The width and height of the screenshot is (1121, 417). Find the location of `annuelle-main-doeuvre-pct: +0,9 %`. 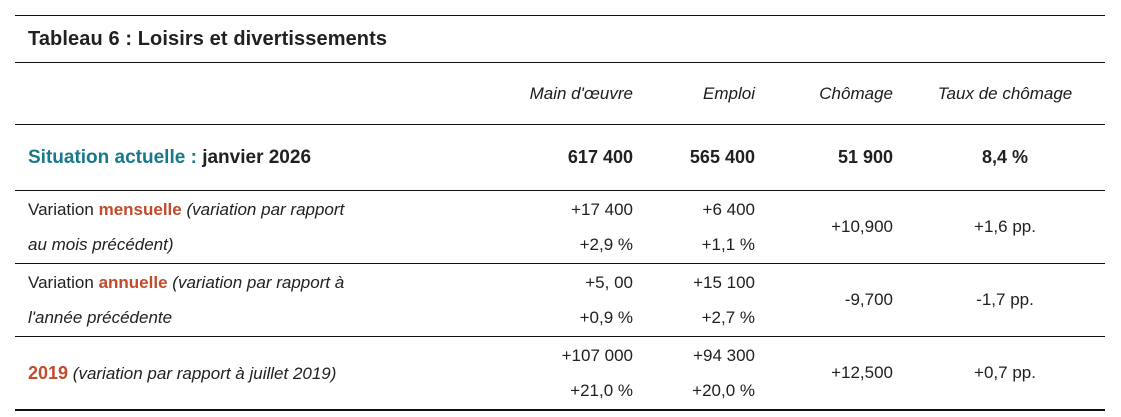

annuelle-main-doeuvre-pct: +0,9 % is located at coordinates (606, 317).